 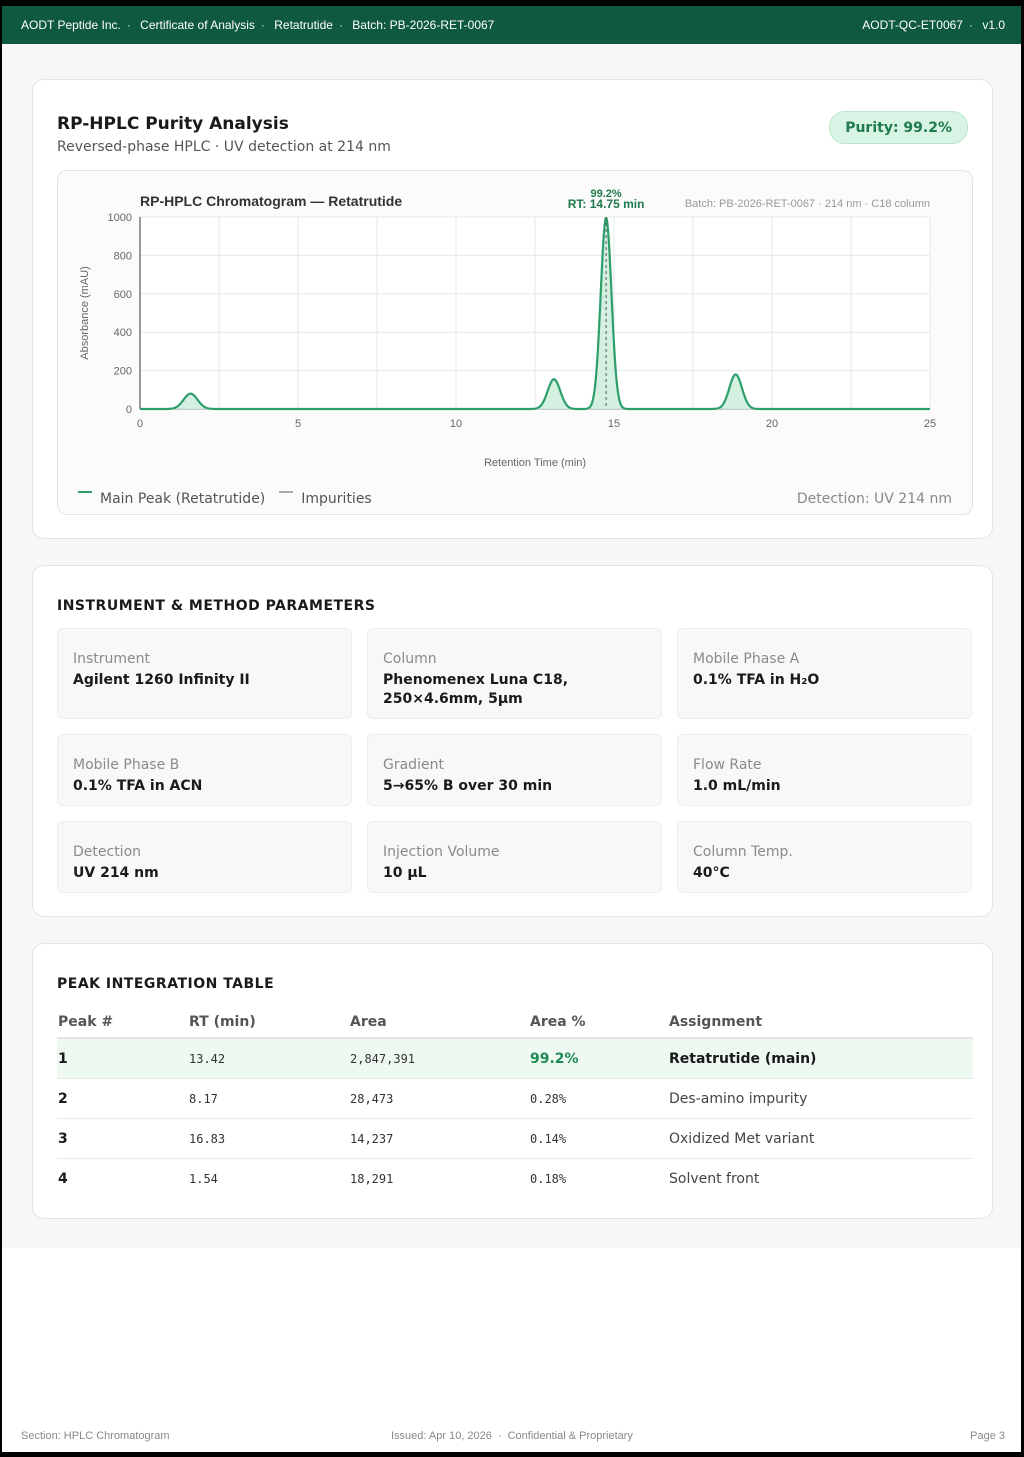 What do you see at coordinates (756, 680) in the screenshot?
I see `param-value: 0.1% TFA in H₂O` at bounding box center [756, 680].